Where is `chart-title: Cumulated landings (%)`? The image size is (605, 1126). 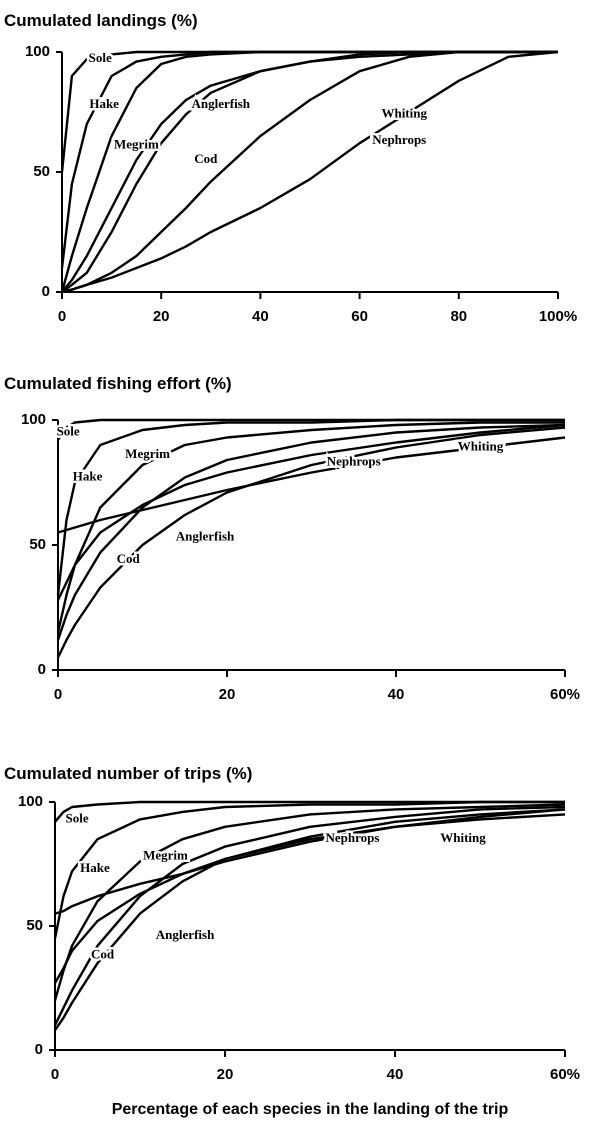 chart-title: Cumulated landings (%) is located at coordinates (101, 20).